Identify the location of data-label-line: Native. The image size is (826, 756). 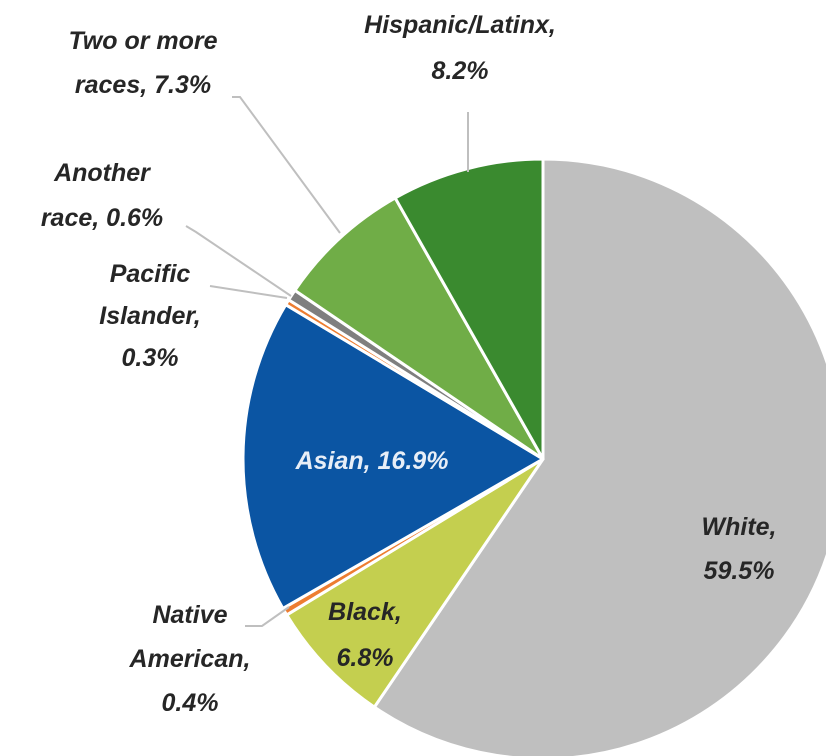
(189, 615).